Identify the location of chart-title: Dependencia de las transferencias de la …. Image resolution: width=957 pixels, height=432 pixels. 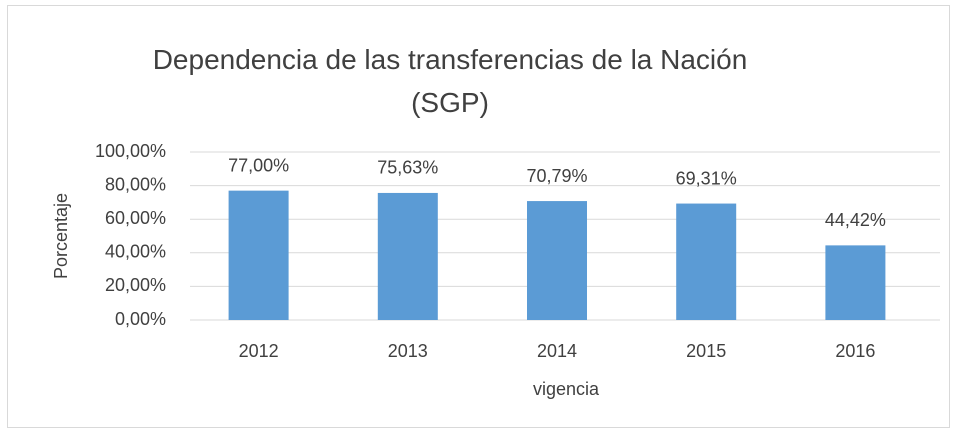
(450, 81).